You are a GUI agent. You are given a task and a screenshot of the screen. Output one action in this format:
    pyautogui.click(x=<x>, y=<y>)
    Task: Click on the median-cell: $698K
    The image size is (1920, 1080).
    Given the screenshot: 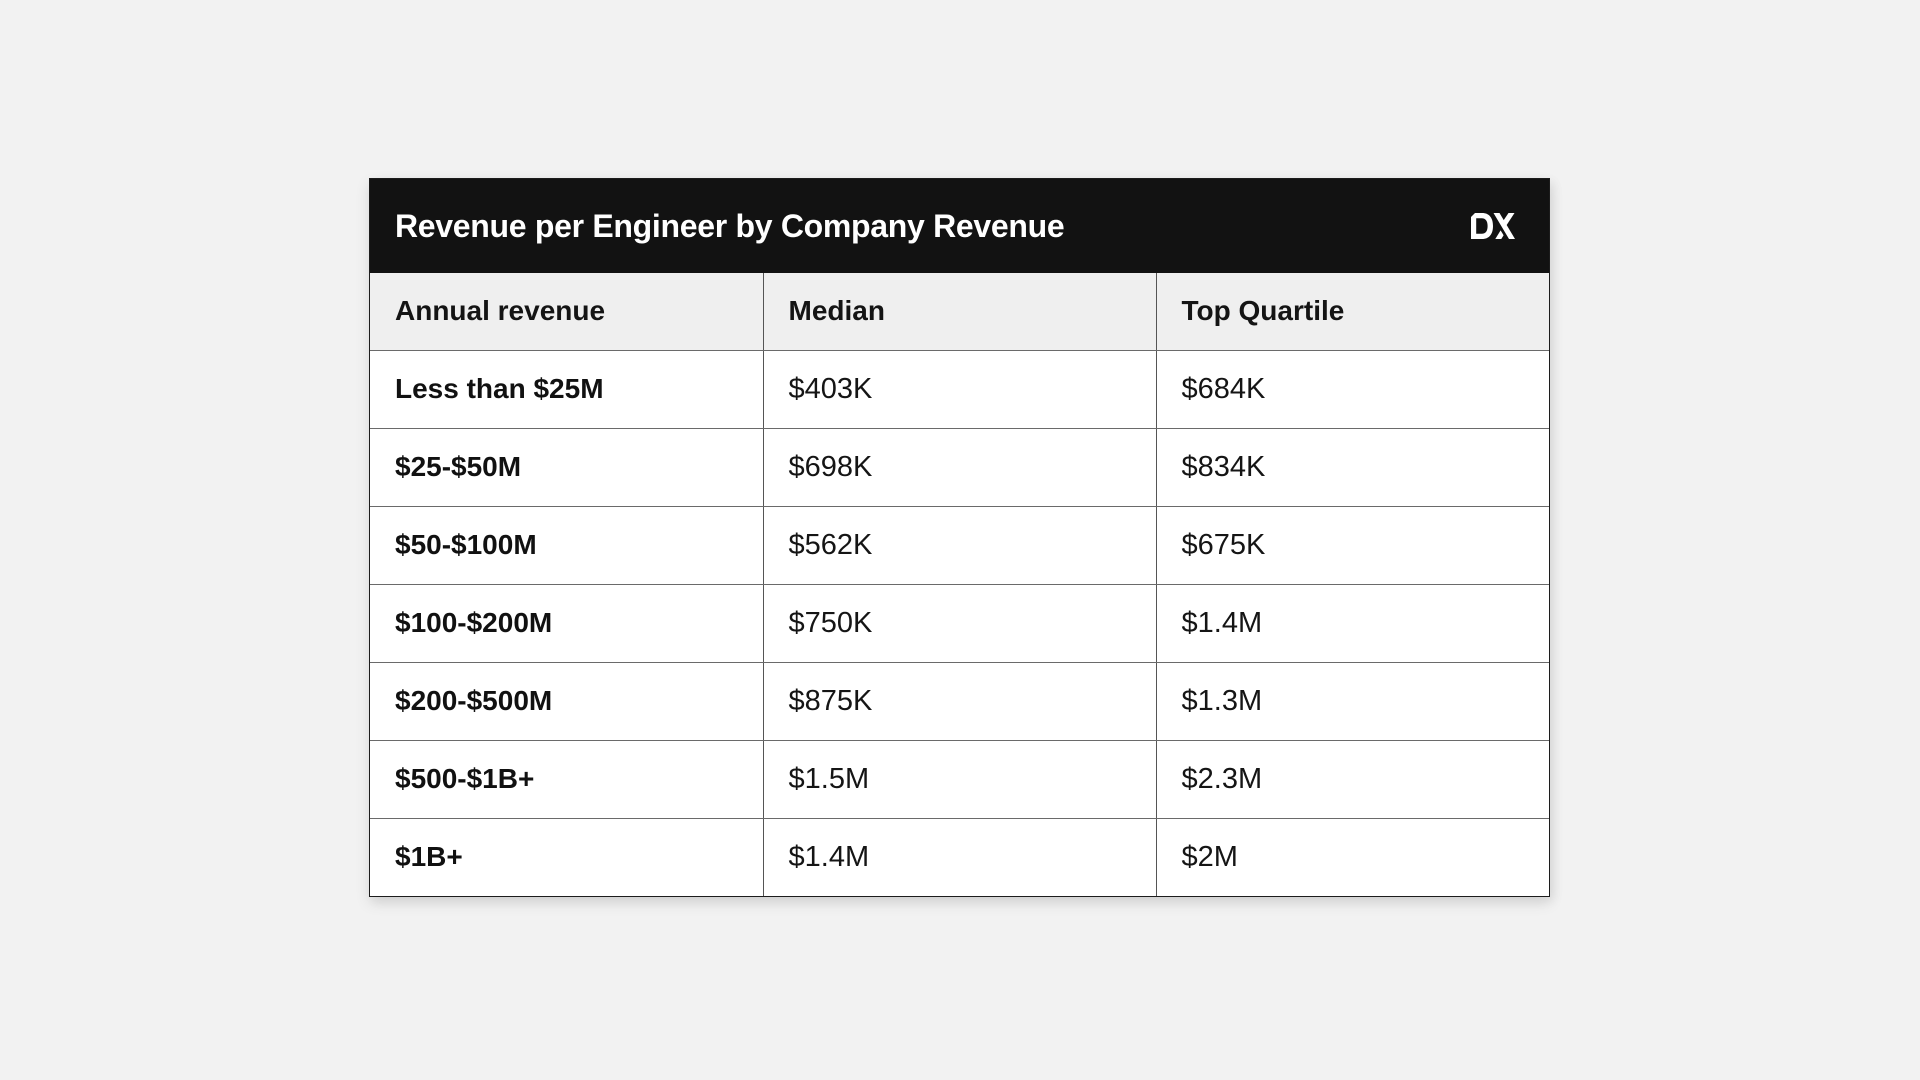 What is the action you would take?
    pyautogui.click(x=960, y=467)
    